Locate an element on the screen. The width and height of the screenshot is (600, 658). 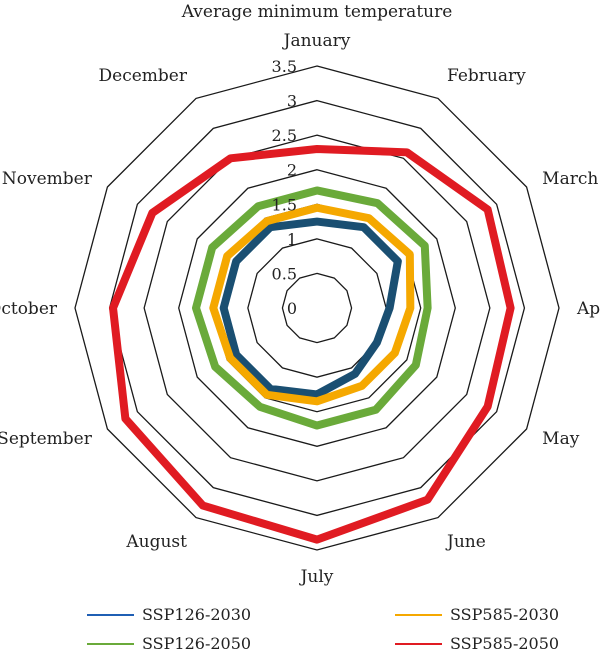
category-label: July is located at coordinates (316, 577).